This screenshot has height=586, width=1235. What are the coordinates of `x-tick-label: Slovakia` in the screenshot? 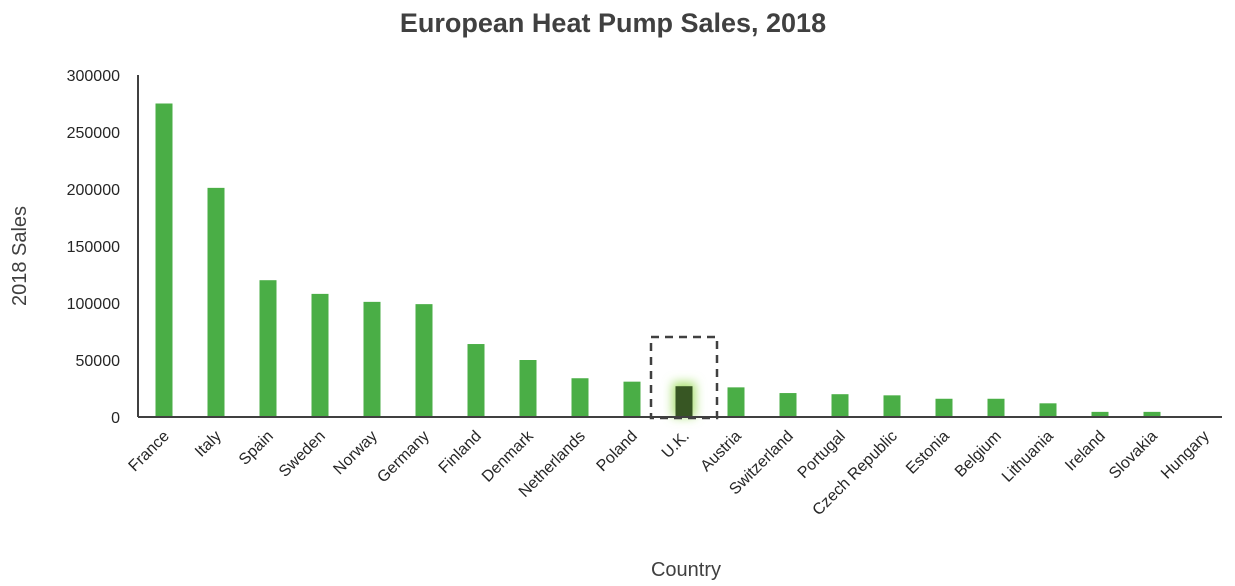 It's located at (1133, 455).